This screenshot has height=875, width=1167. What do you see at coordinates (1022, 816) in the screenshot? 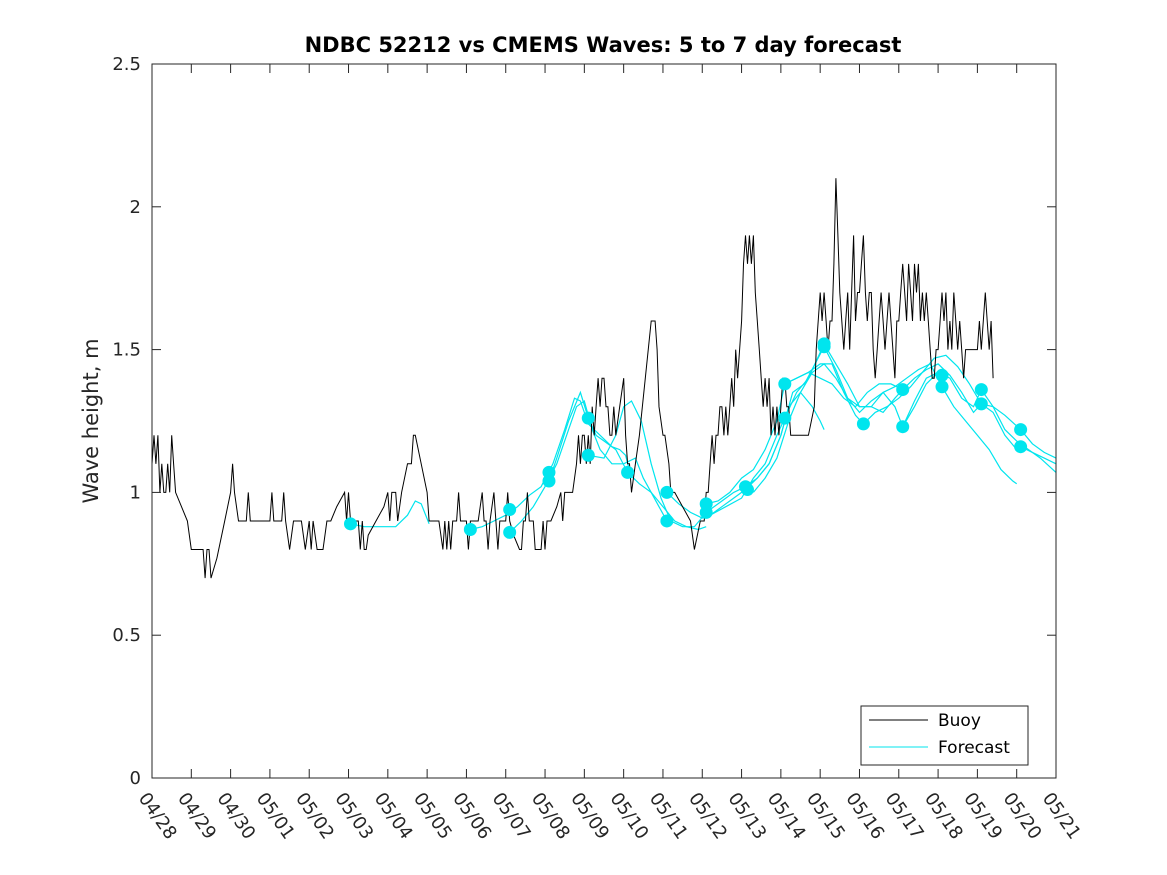
I see `x-tick-label: 05/20` at bounding box center [1022, 816].